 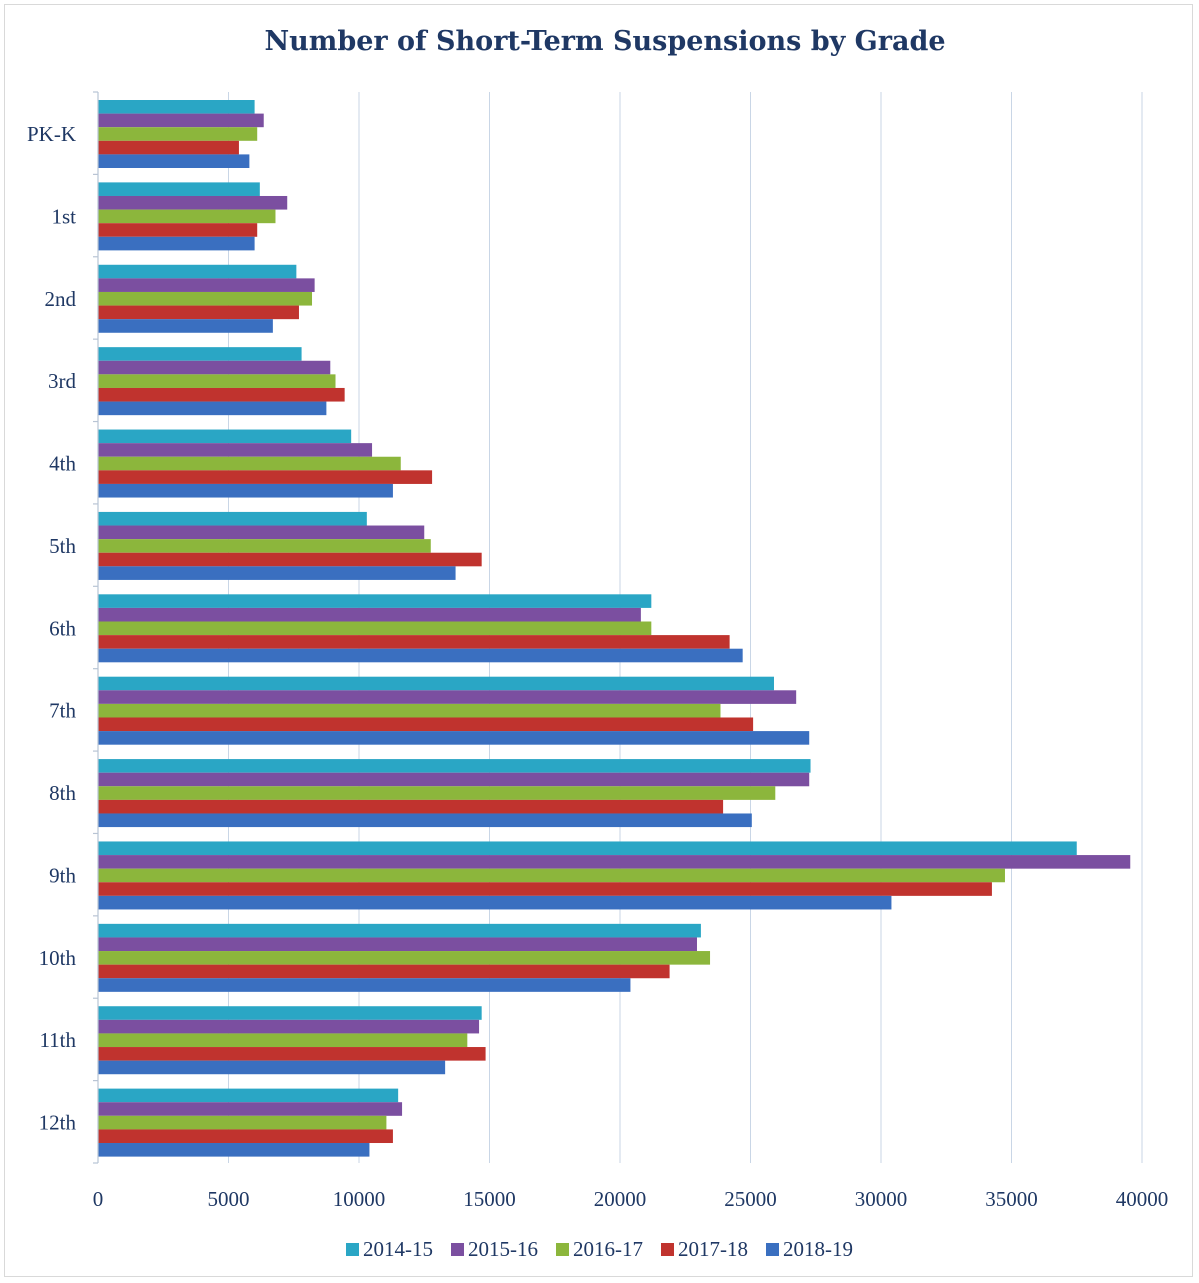 What do you see at coordinates (713, 1248) in the screenshot?
I see `legend-label: 2017-18` at bounding box center [713, 1248].